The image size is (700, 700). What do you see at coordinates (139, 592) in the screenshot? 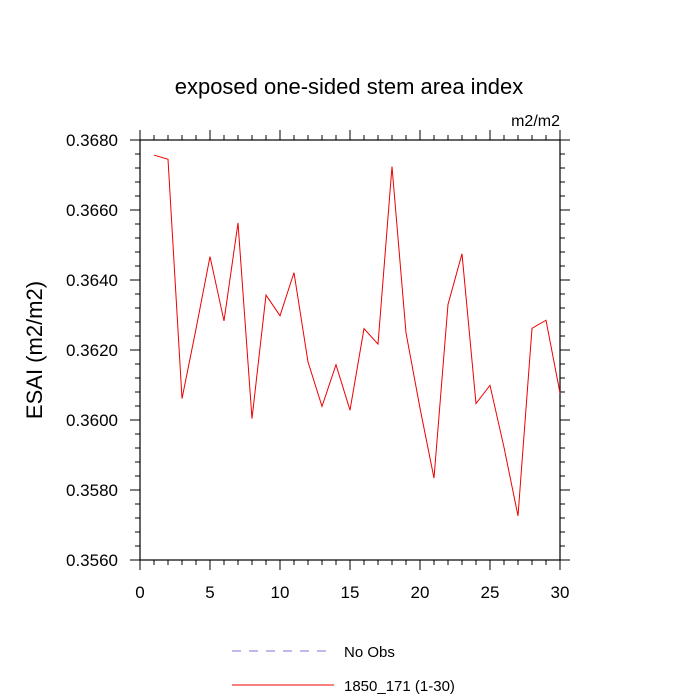
I see `x-tick-label: 0` at bounding box center [139, 592].